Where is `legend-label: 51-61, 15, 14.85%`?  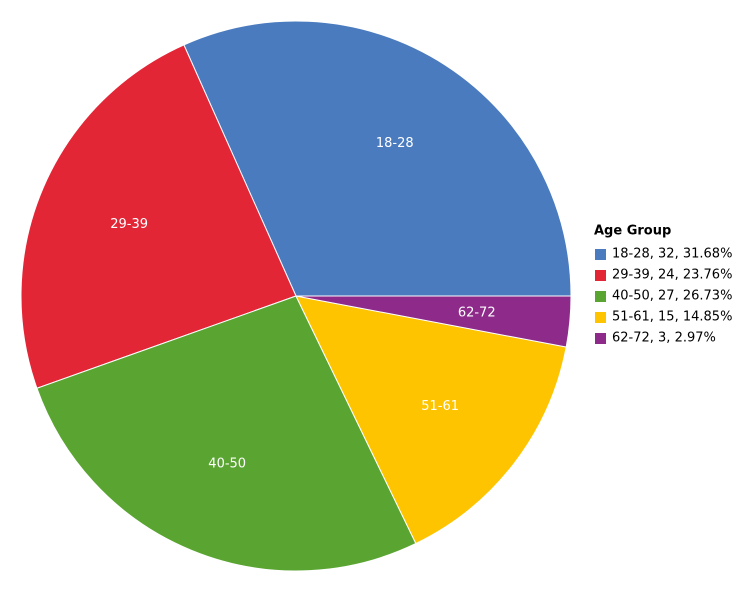 legend-label: 51-61, 15, 14.85% is located at coordinates (672, 317).